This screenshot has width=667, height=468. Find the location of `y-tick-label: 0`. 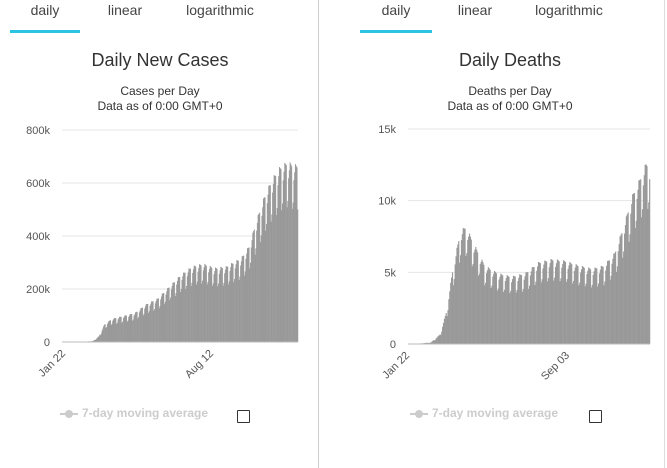

y-tick-label: 0 is located at coordinates (47, 343).